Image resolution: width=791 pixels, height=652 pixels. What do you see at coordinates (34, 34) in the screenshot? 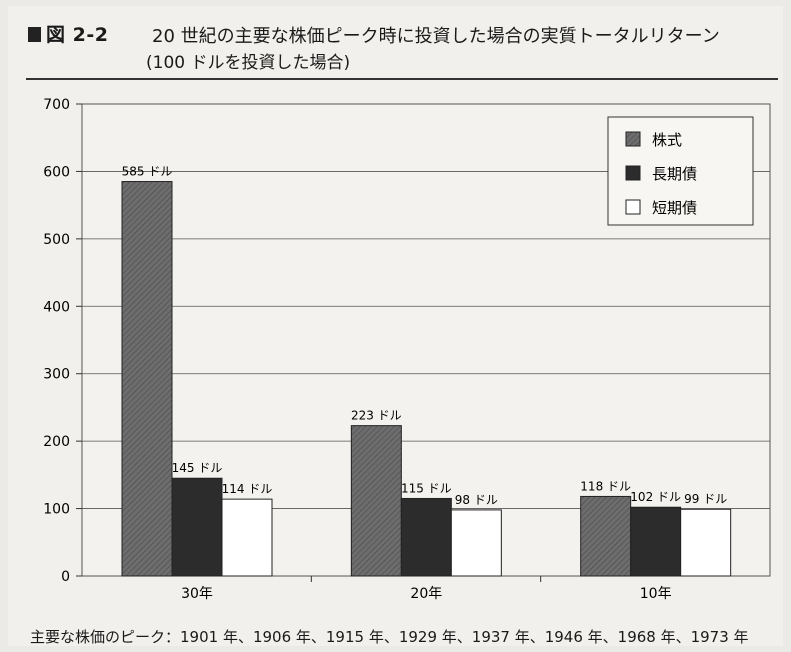
I see `square-bullet-icon` at bounding box center [34, 34].